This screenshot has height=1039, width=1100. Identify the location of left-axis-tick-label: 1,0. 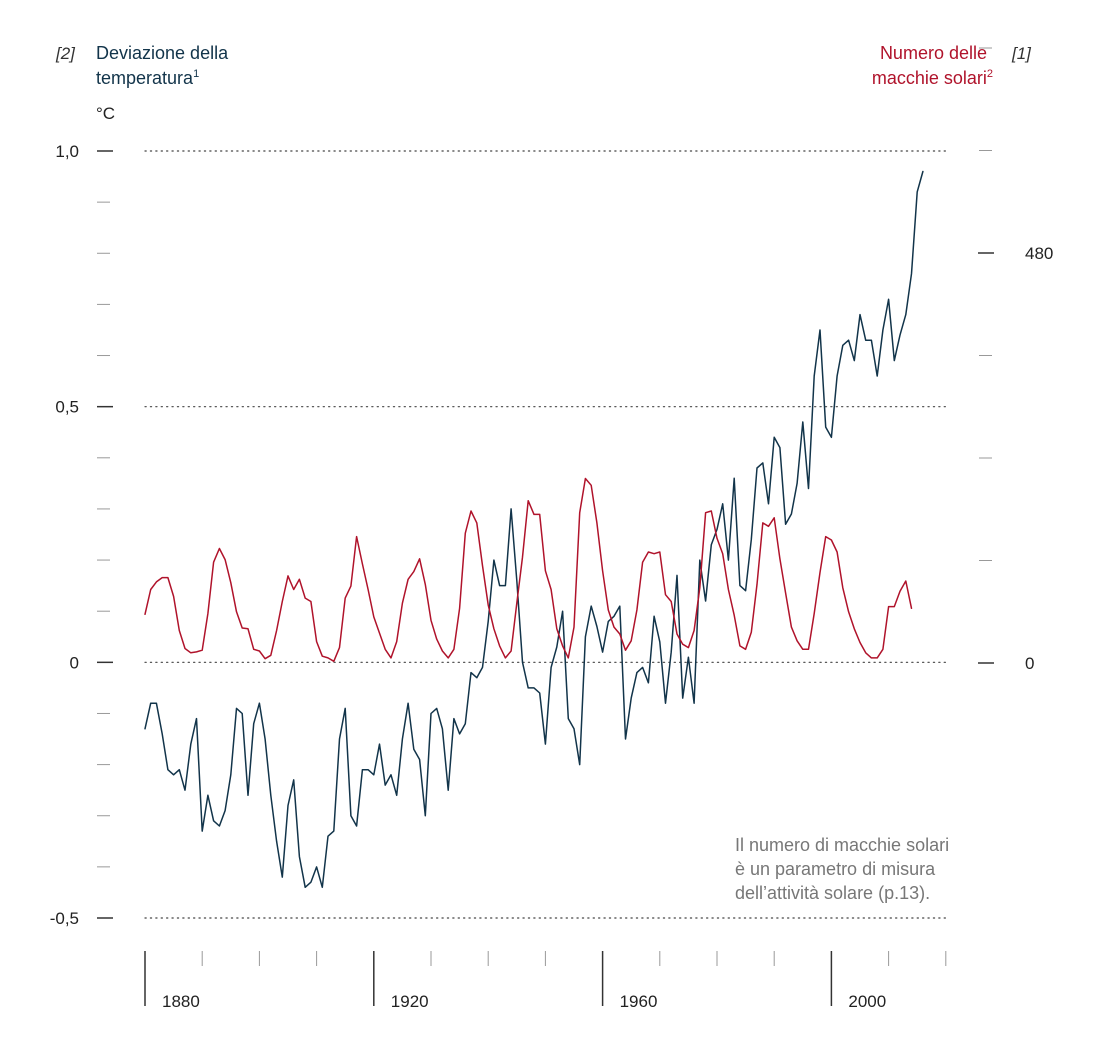
(67, 151).